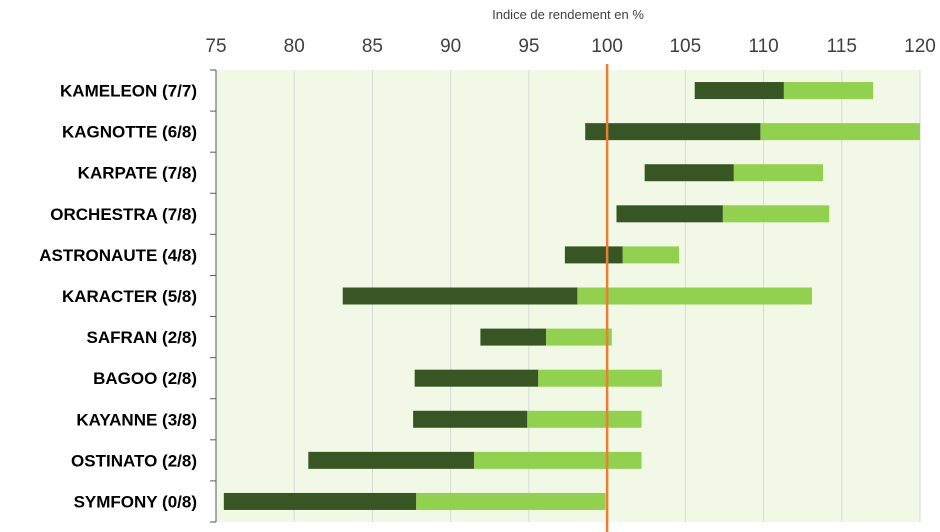 The width and height of the screenshot is (940, 532). Describe the element at coordinates (920, 46) in the screenshot. I see `x-tick-label: 120` at that location.